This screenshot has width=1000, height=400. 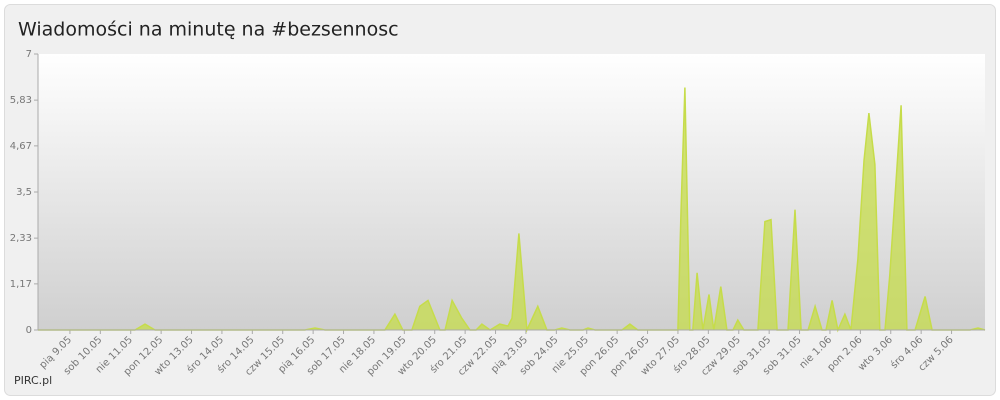 What do you see at coordinates (24, 192) in the screenshot?
I see `y-tick-label: 3,5` at bounding box center [24, 192].